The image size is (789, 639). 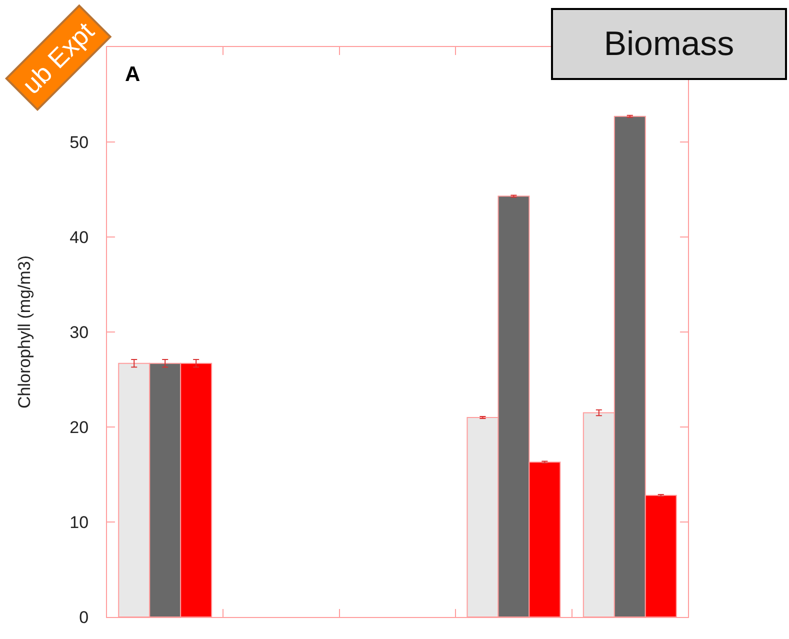 I want to click on y-tick-label: 10, so click(x=79, y=522).